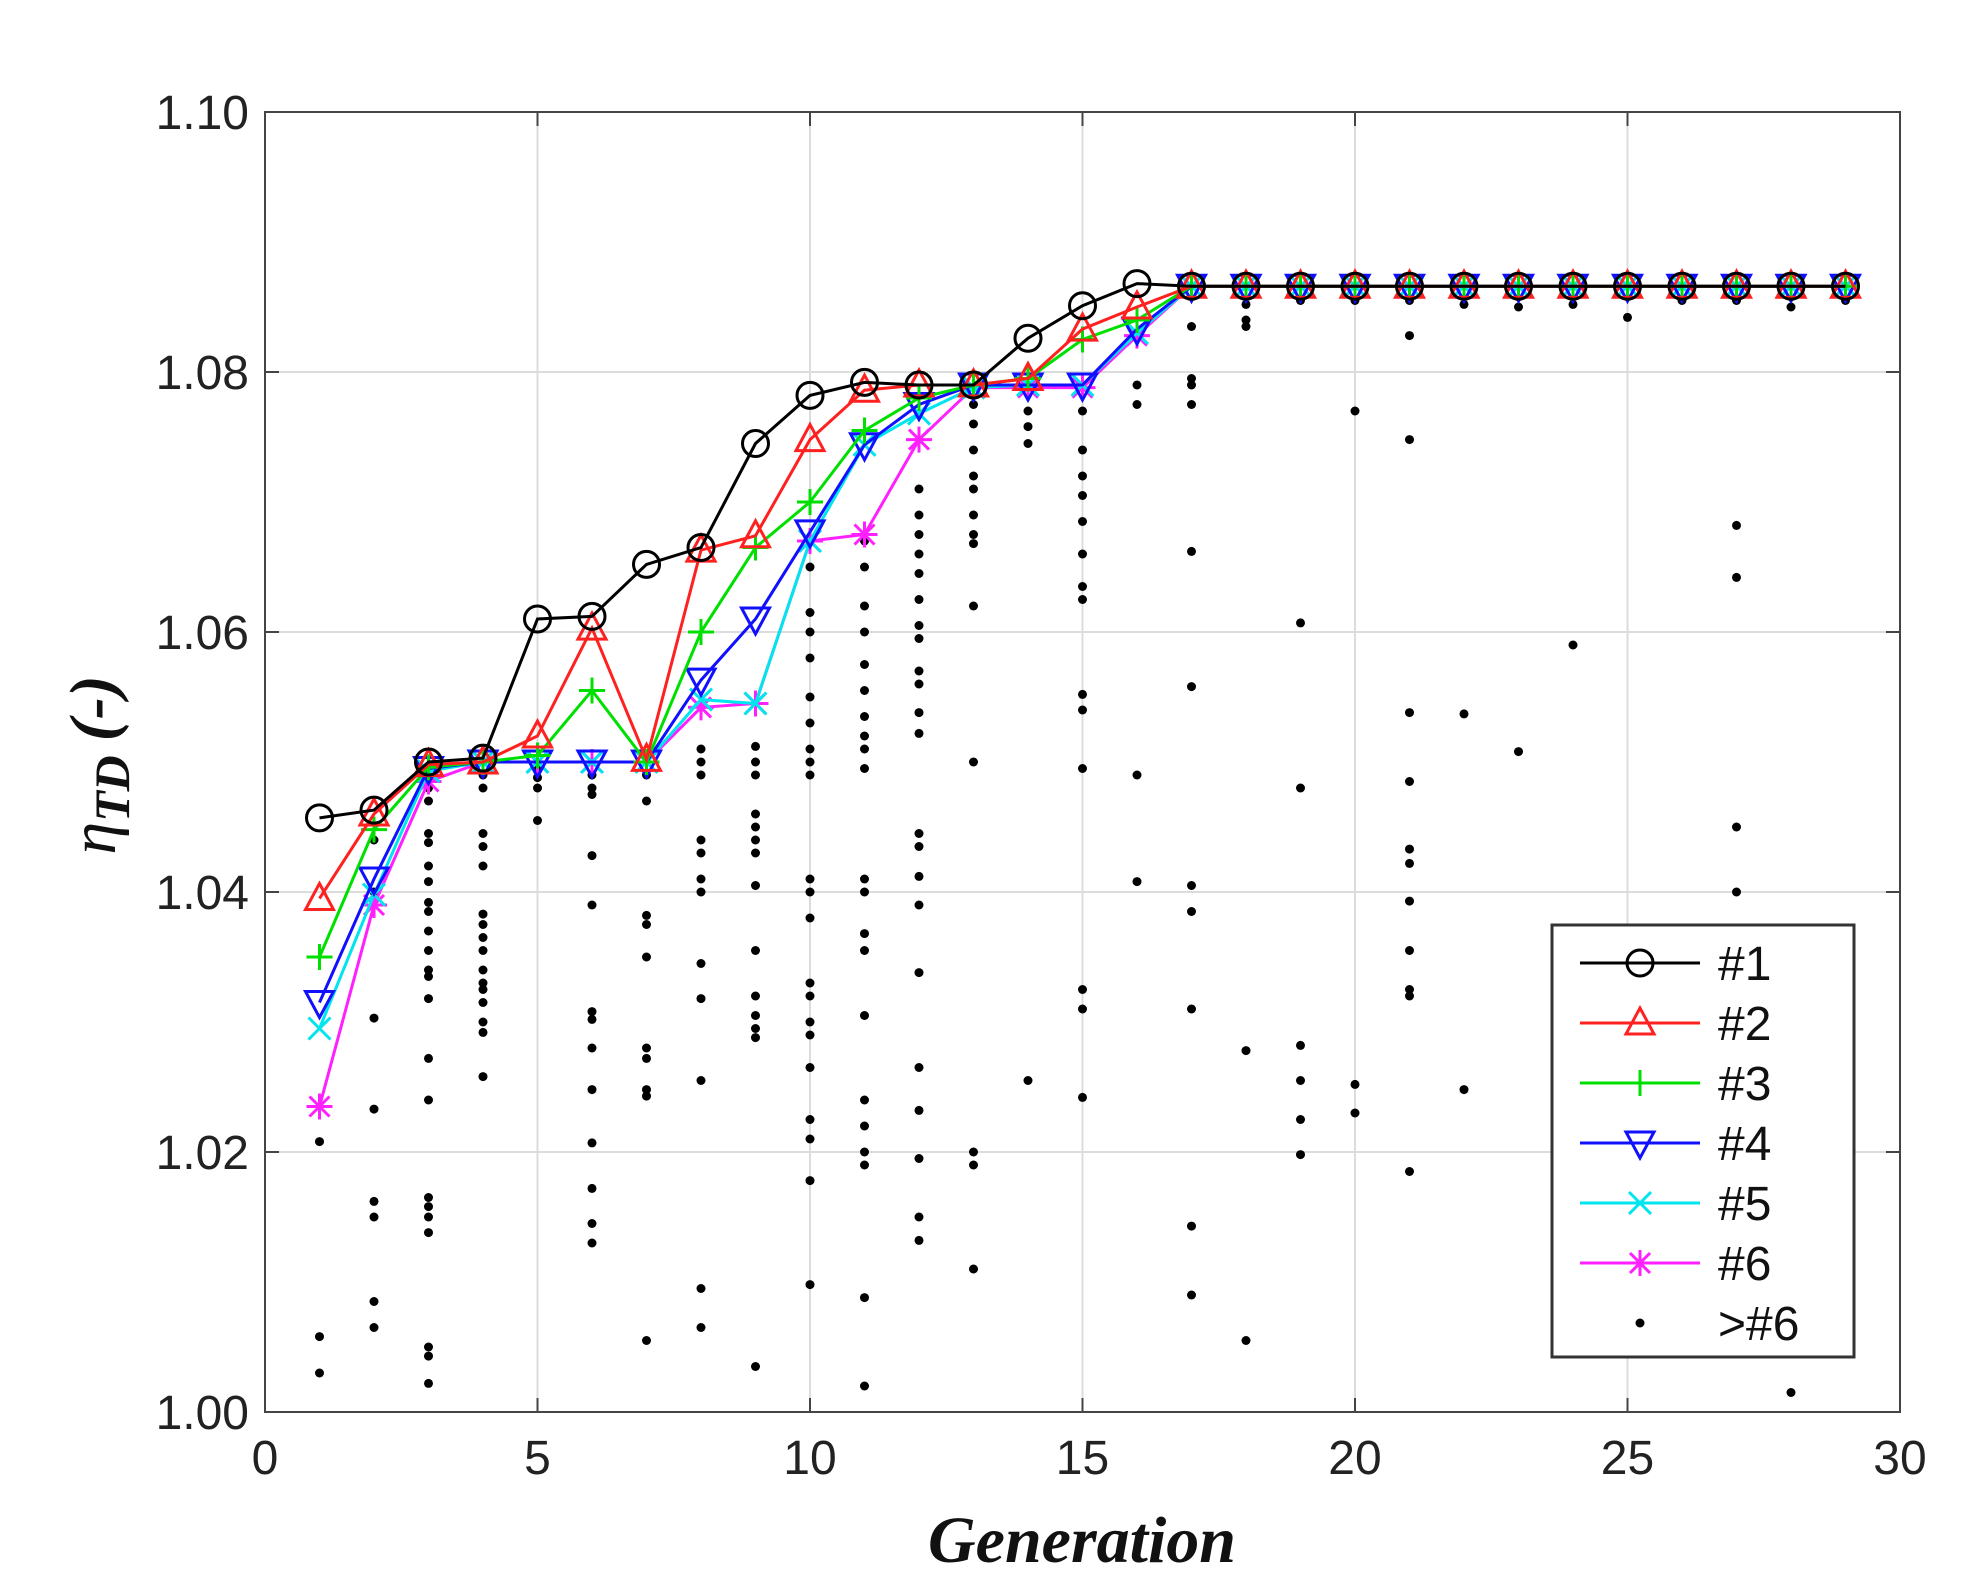  I want to click on y-tick-label: 1.00, so click(202, 1413).